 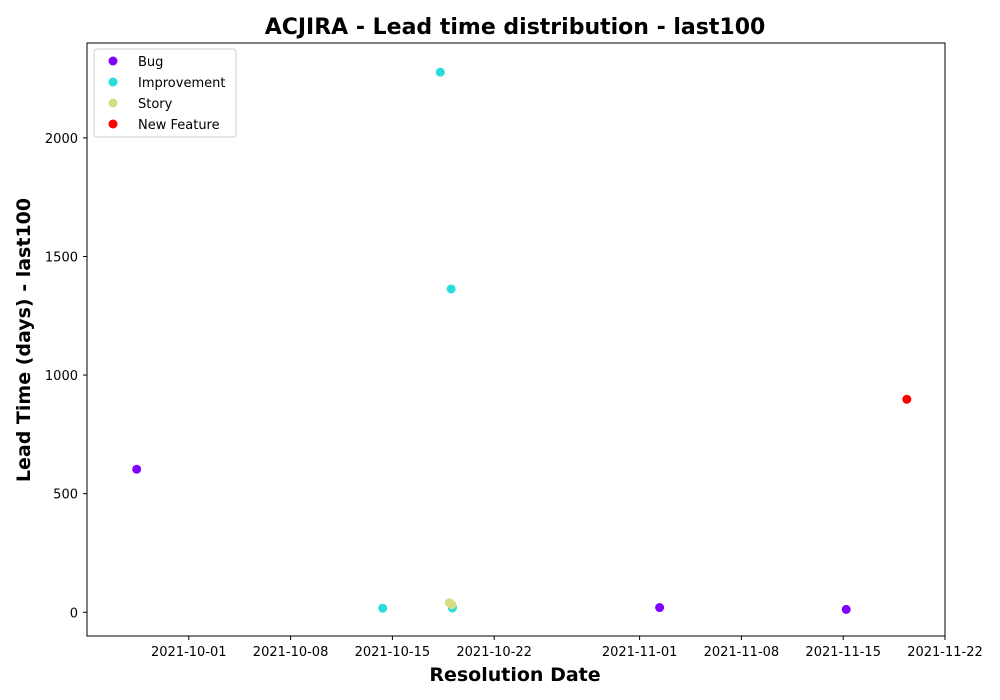 I want to click on y-tick-label: 1500, so click(x=61, y=257).